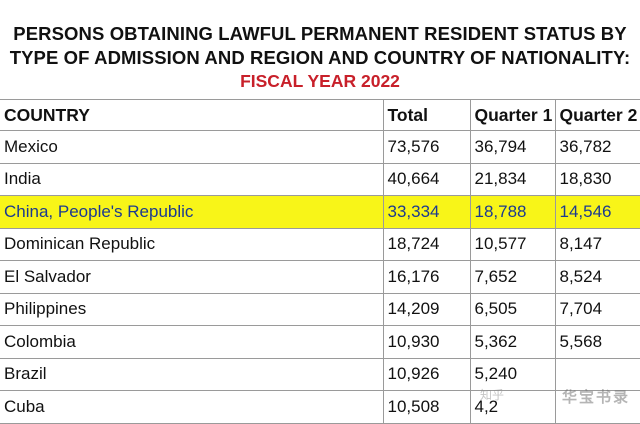 This screenshot has height=424, width=640. I want to click on cell-total: 33,334, so click(426, 212).